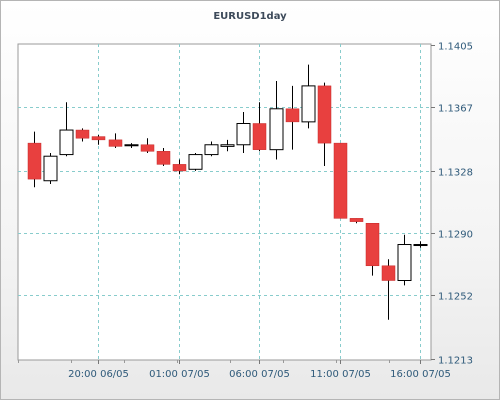 This screenshot has height=400, width=500. What do you see at coordinates (340, 374) in the screenshot?
I see `x-tick-label: 11:00 07/05` at bounding box center [340, 374].